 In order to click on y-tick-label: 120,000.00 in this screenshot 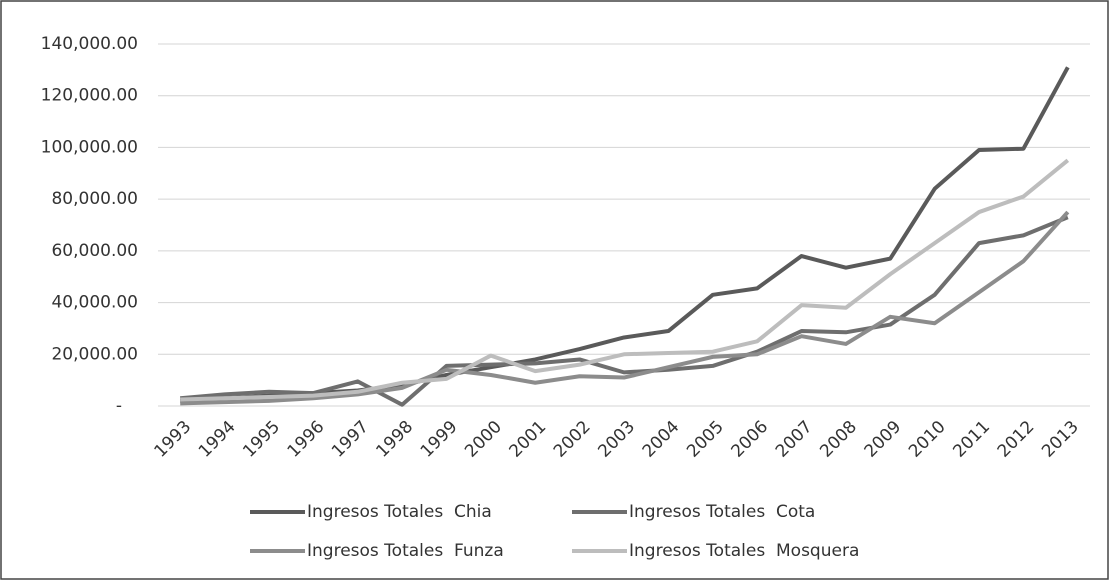, I will do `click(89, 96)`.